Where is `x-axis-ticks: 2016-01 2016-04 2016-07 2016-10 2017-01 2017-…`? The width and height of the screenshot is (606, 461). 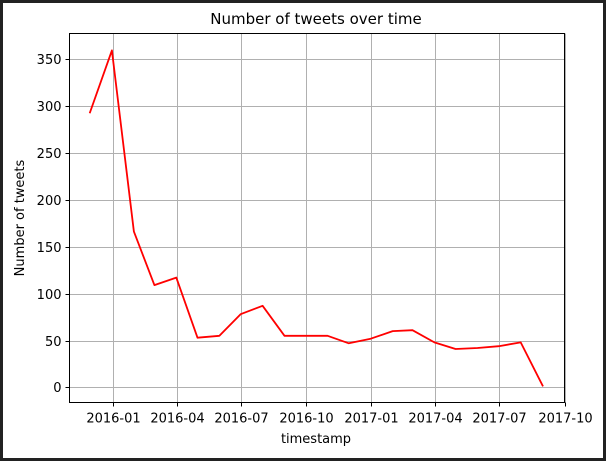 x-axis-ticks: 2016-01 2016-04 2016-07 2016-10 2017-01 2017-… is located at coordinates (339, 414).